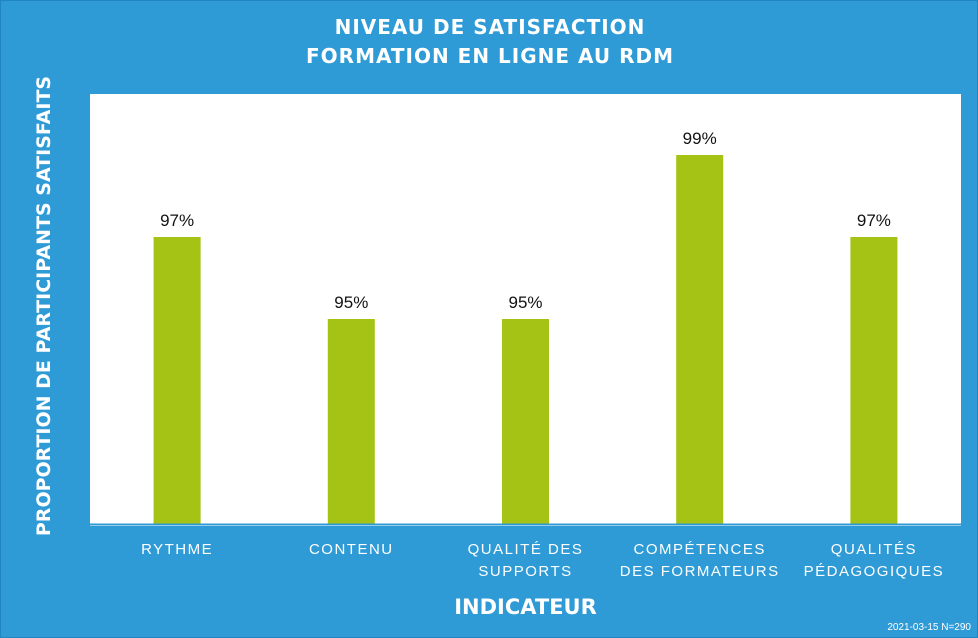  Describe the element at coordinates (525, 549) in the screenshot. I see `category-label-3-line-1: QUALITÉ DES` at that location.